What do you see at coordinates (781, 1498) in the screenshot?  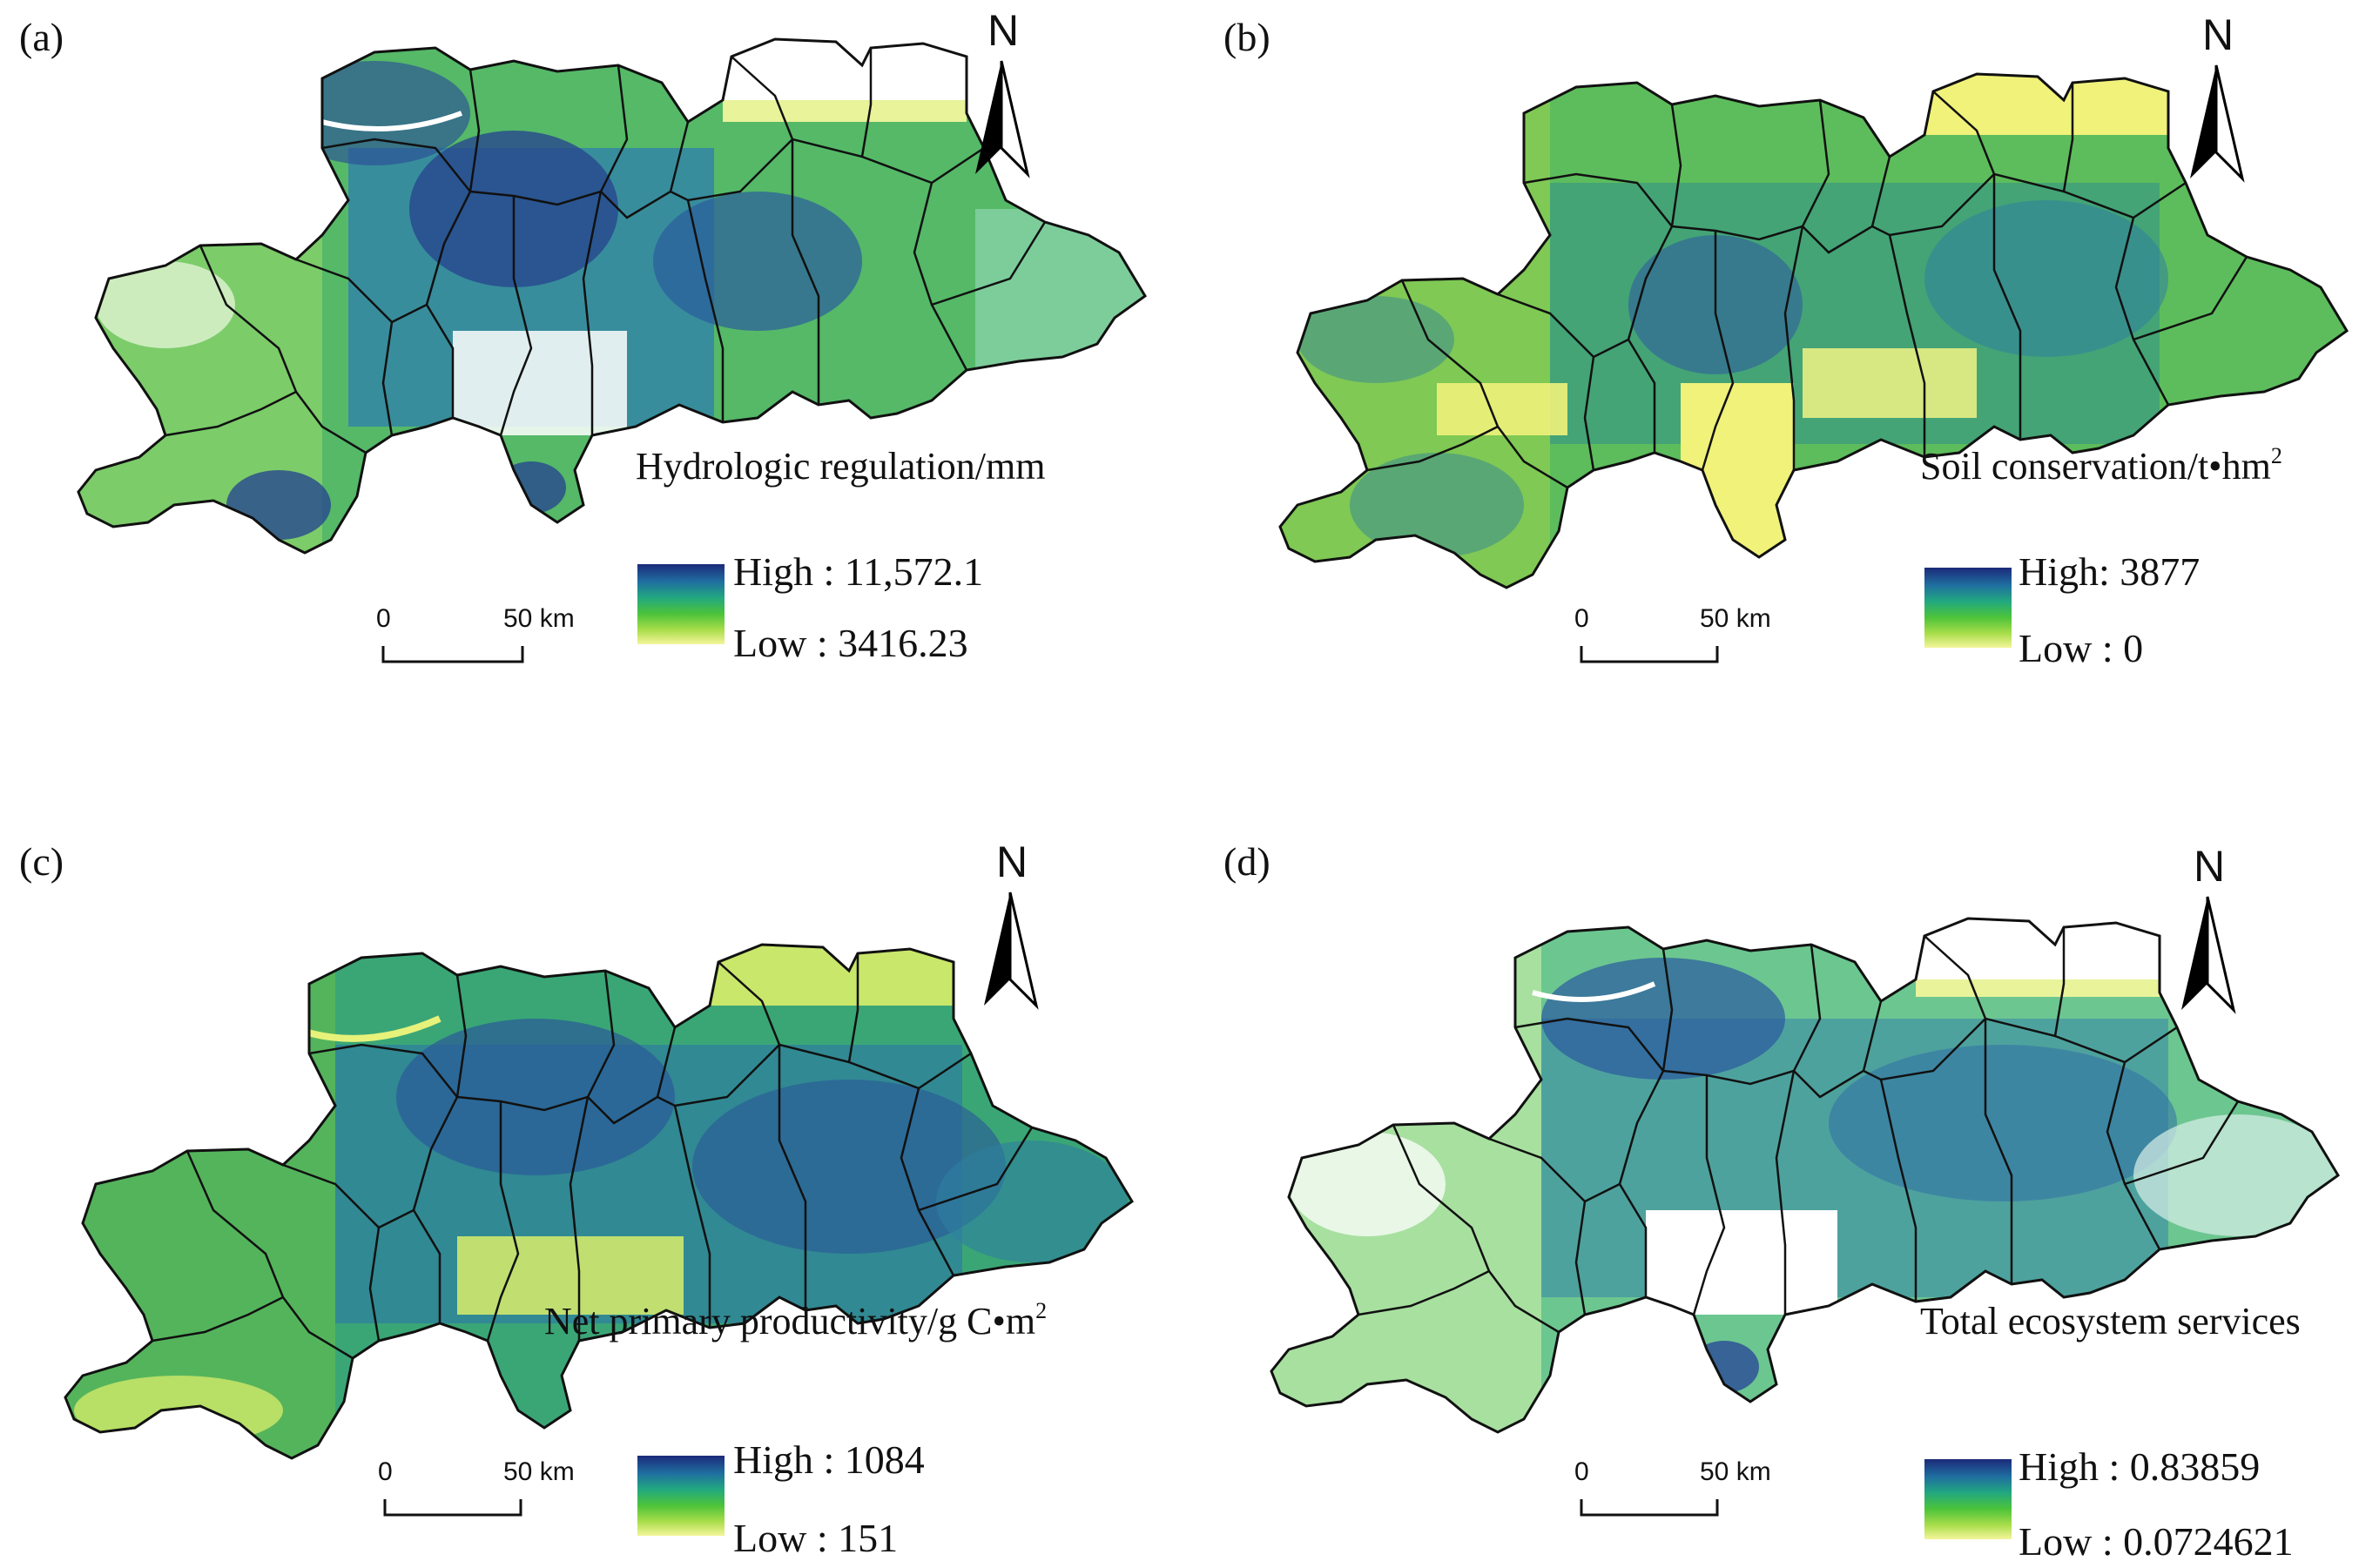 I see `legend: High : 1084 Low : 151` at bounding box center [781, 1498].